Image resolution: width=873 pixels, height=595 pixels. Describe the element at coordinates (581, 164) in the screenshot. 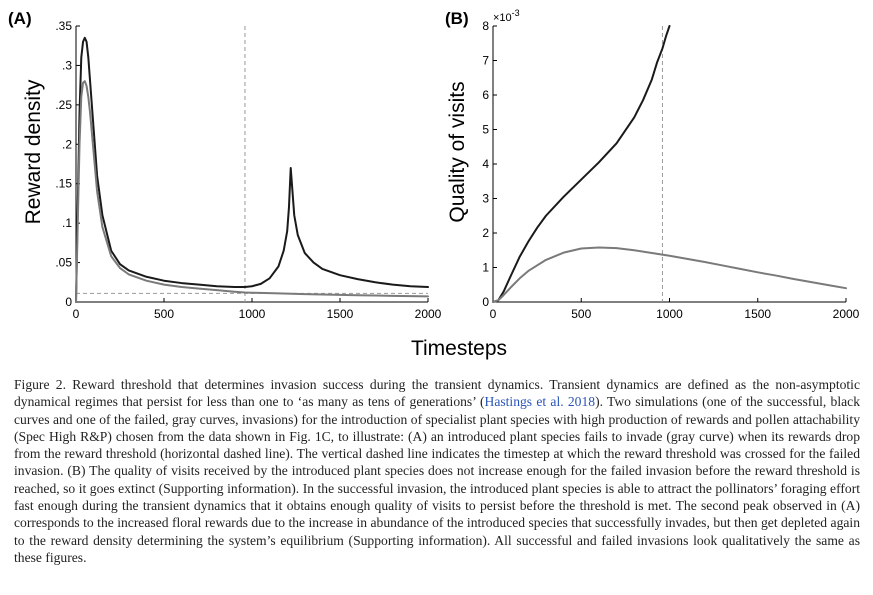

I see `panel-b-black-curve` at that location.